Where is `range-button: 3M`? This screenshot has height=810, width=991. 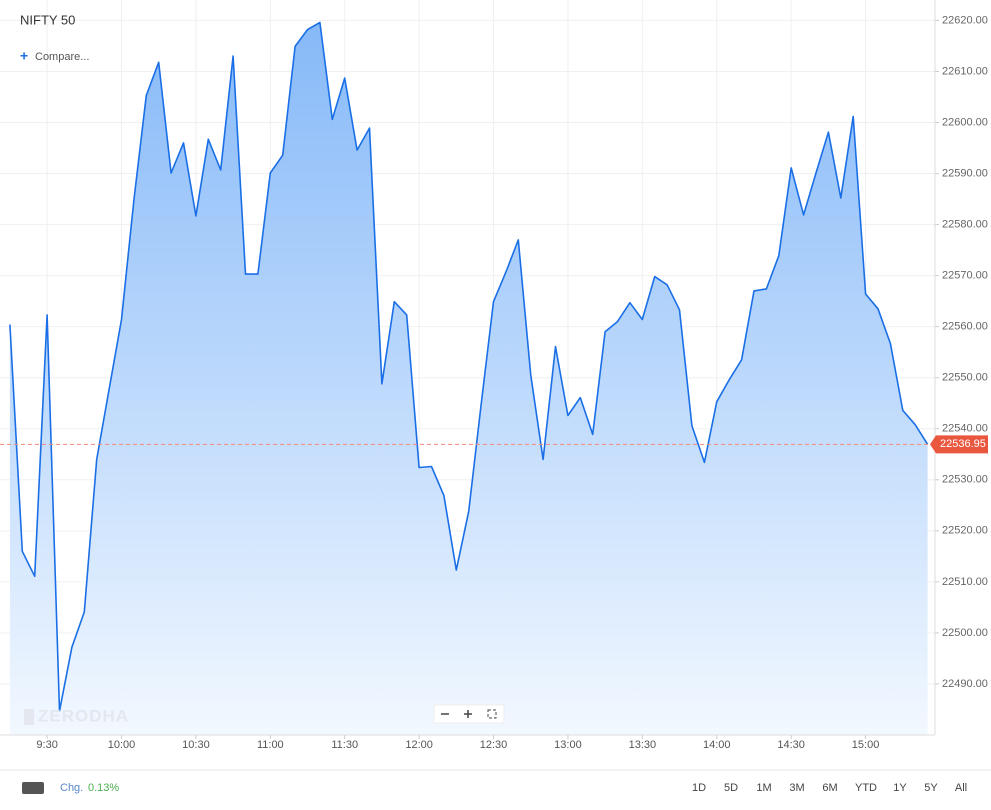
range-button: 3M is located at coordinates (796, 788).